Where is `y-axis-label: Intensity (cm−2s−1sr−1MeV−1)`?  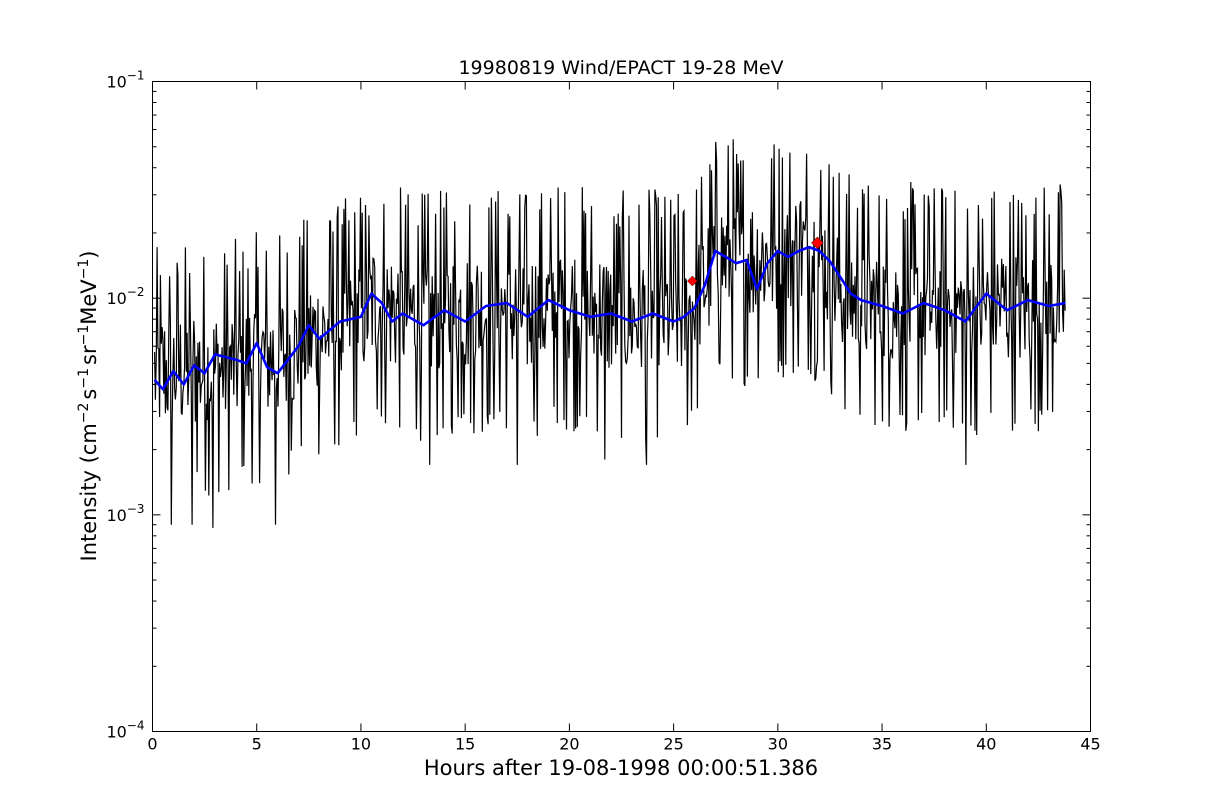 y-axis-label: Intensity (cm−2s−1sr−1MeV−1) is located at coordinates (88, 406).